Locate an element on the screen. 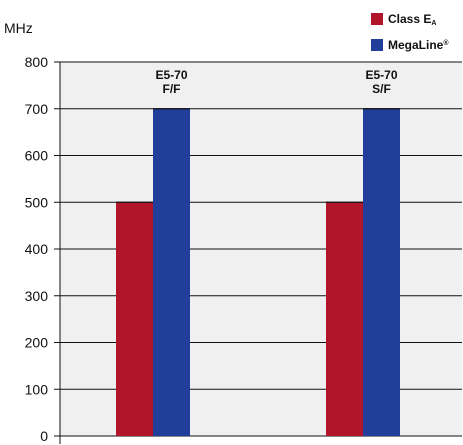 The width and height of the screenshot is (463, 445). legend-label-class-ea: Class EA is located at coordinates (412, 19).